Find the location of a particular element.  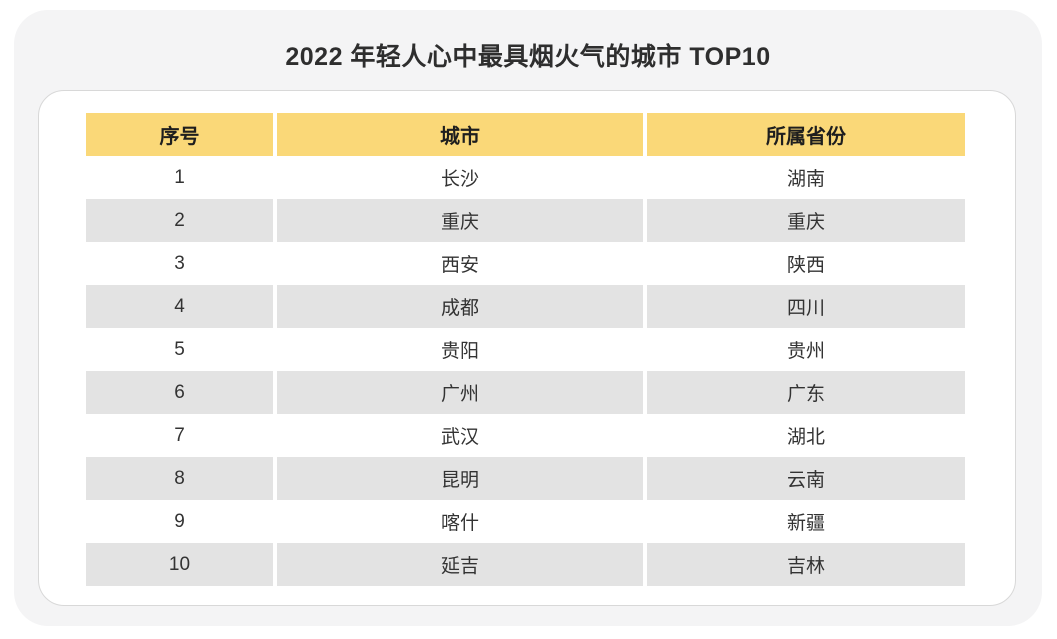

cell-province: 湖北 is located at coordinates (805, 437).